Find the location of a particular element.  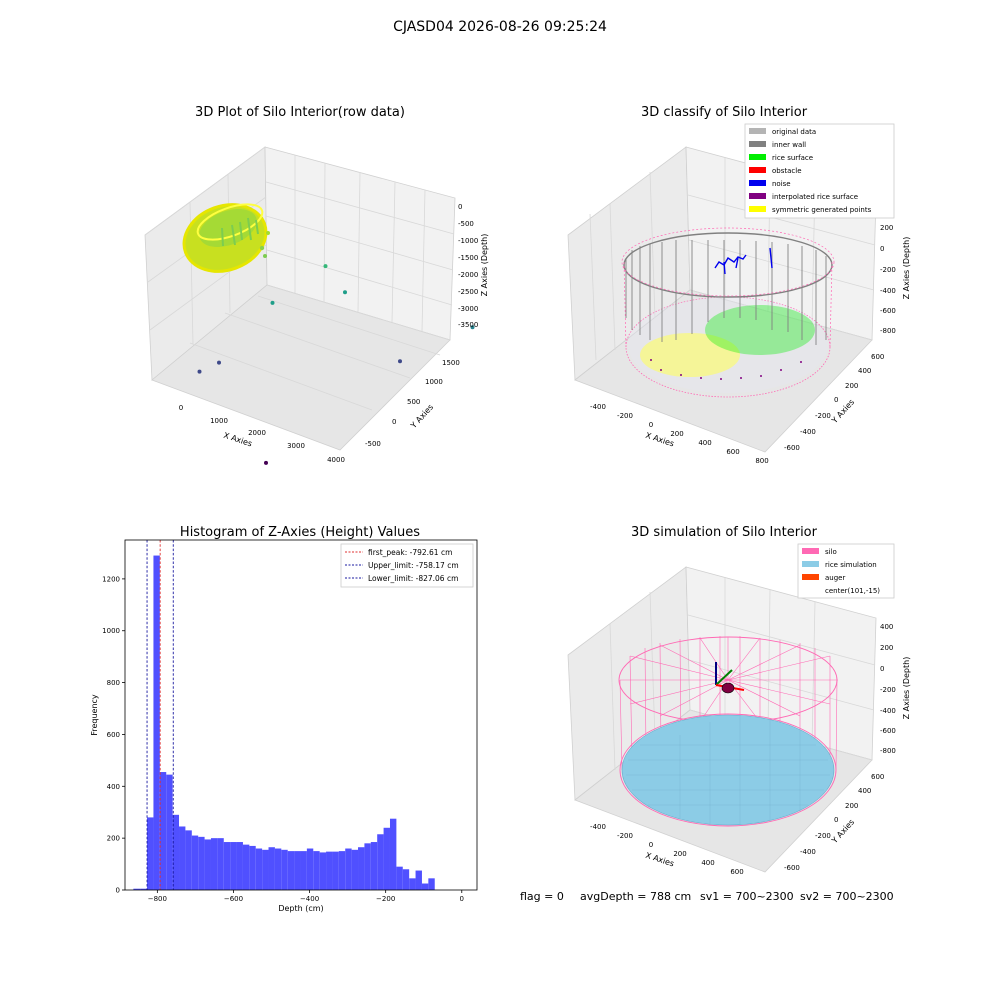

classify-z-ticks: 200 0 -200 -400 -600 -800 is located at coordinates (888, 279).